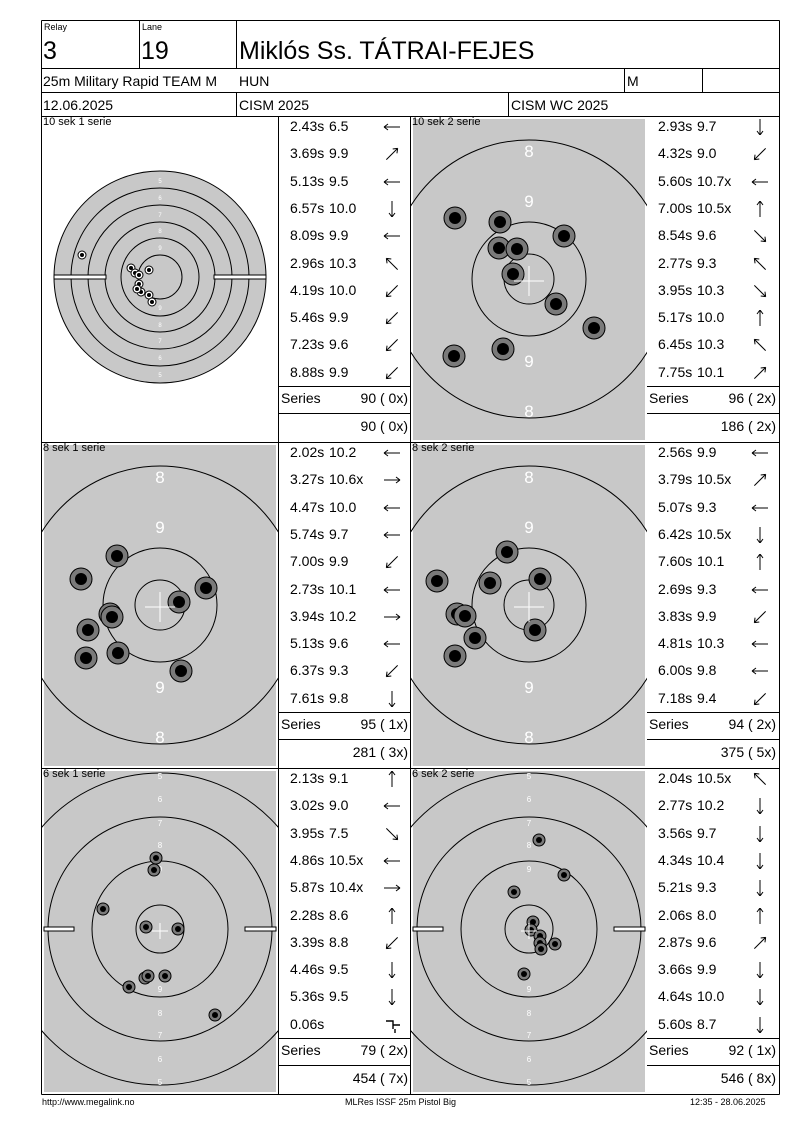  I want to click on series-title: 8 sek 1 serie, so click(74, 448).